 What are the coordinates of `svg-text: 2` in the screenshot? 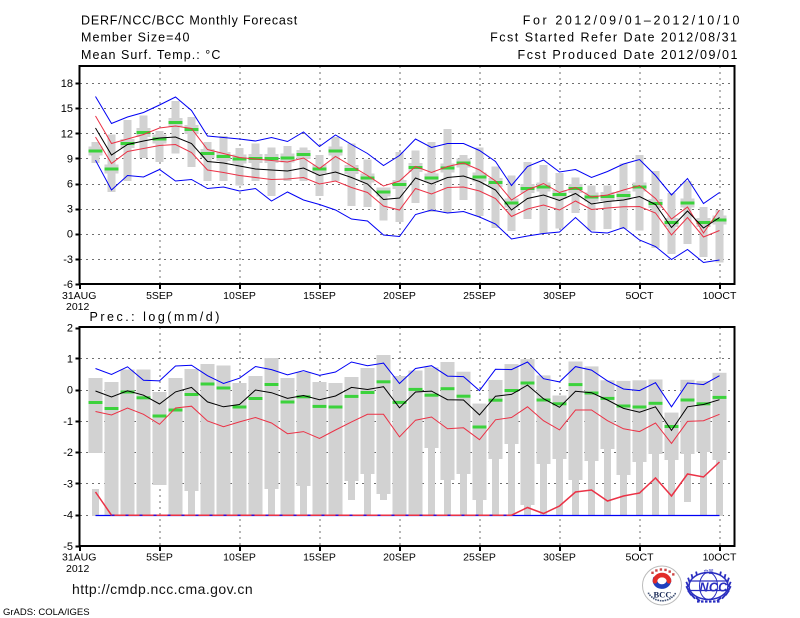 It's located at (70, 329).